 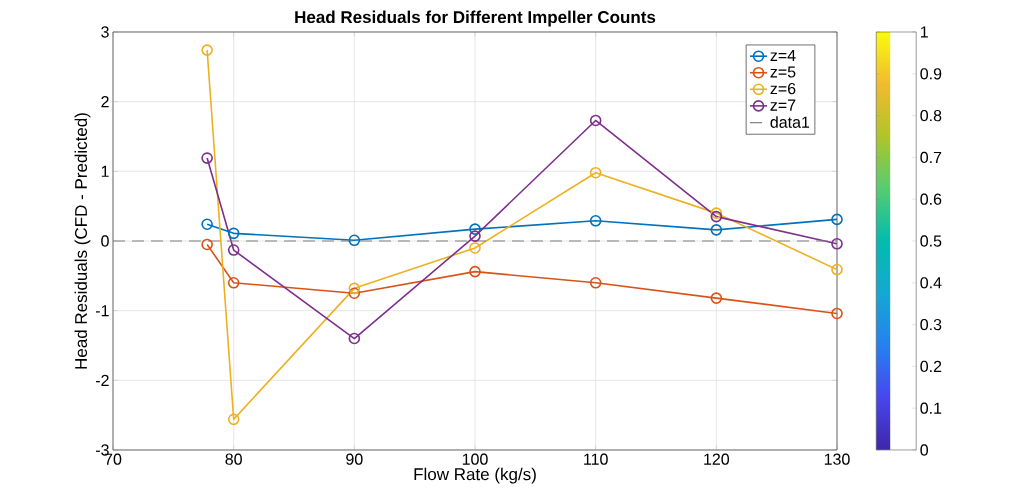 I want to click on x-tick-label: 80, so click(x=233, y=459).